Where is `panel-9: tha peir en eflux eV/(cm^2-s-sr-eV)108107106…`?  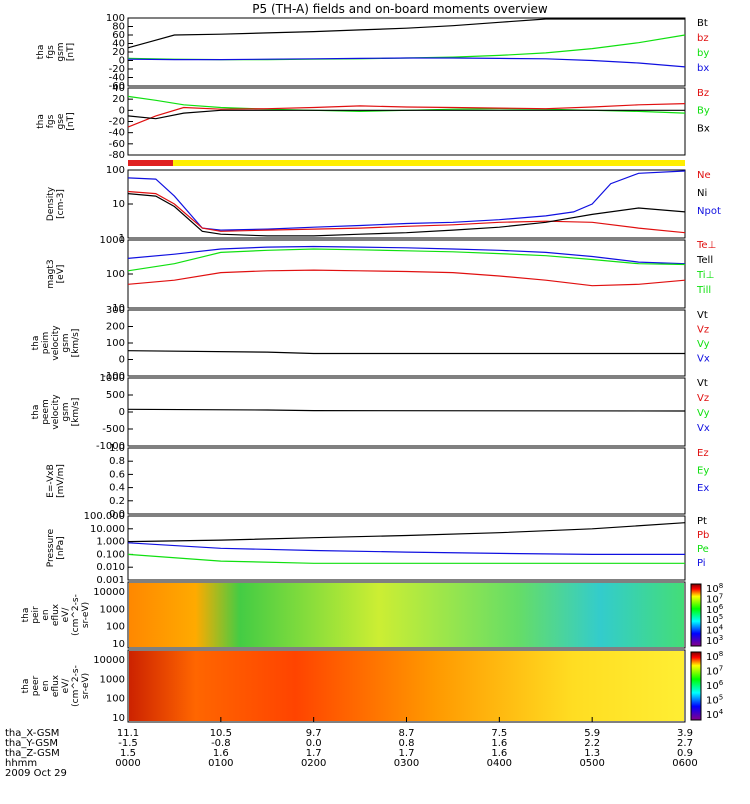 panel-9: tha peir en eflux eV/(cm^2-s-sr-eV)108107106… is located at coordinates (372, 615).